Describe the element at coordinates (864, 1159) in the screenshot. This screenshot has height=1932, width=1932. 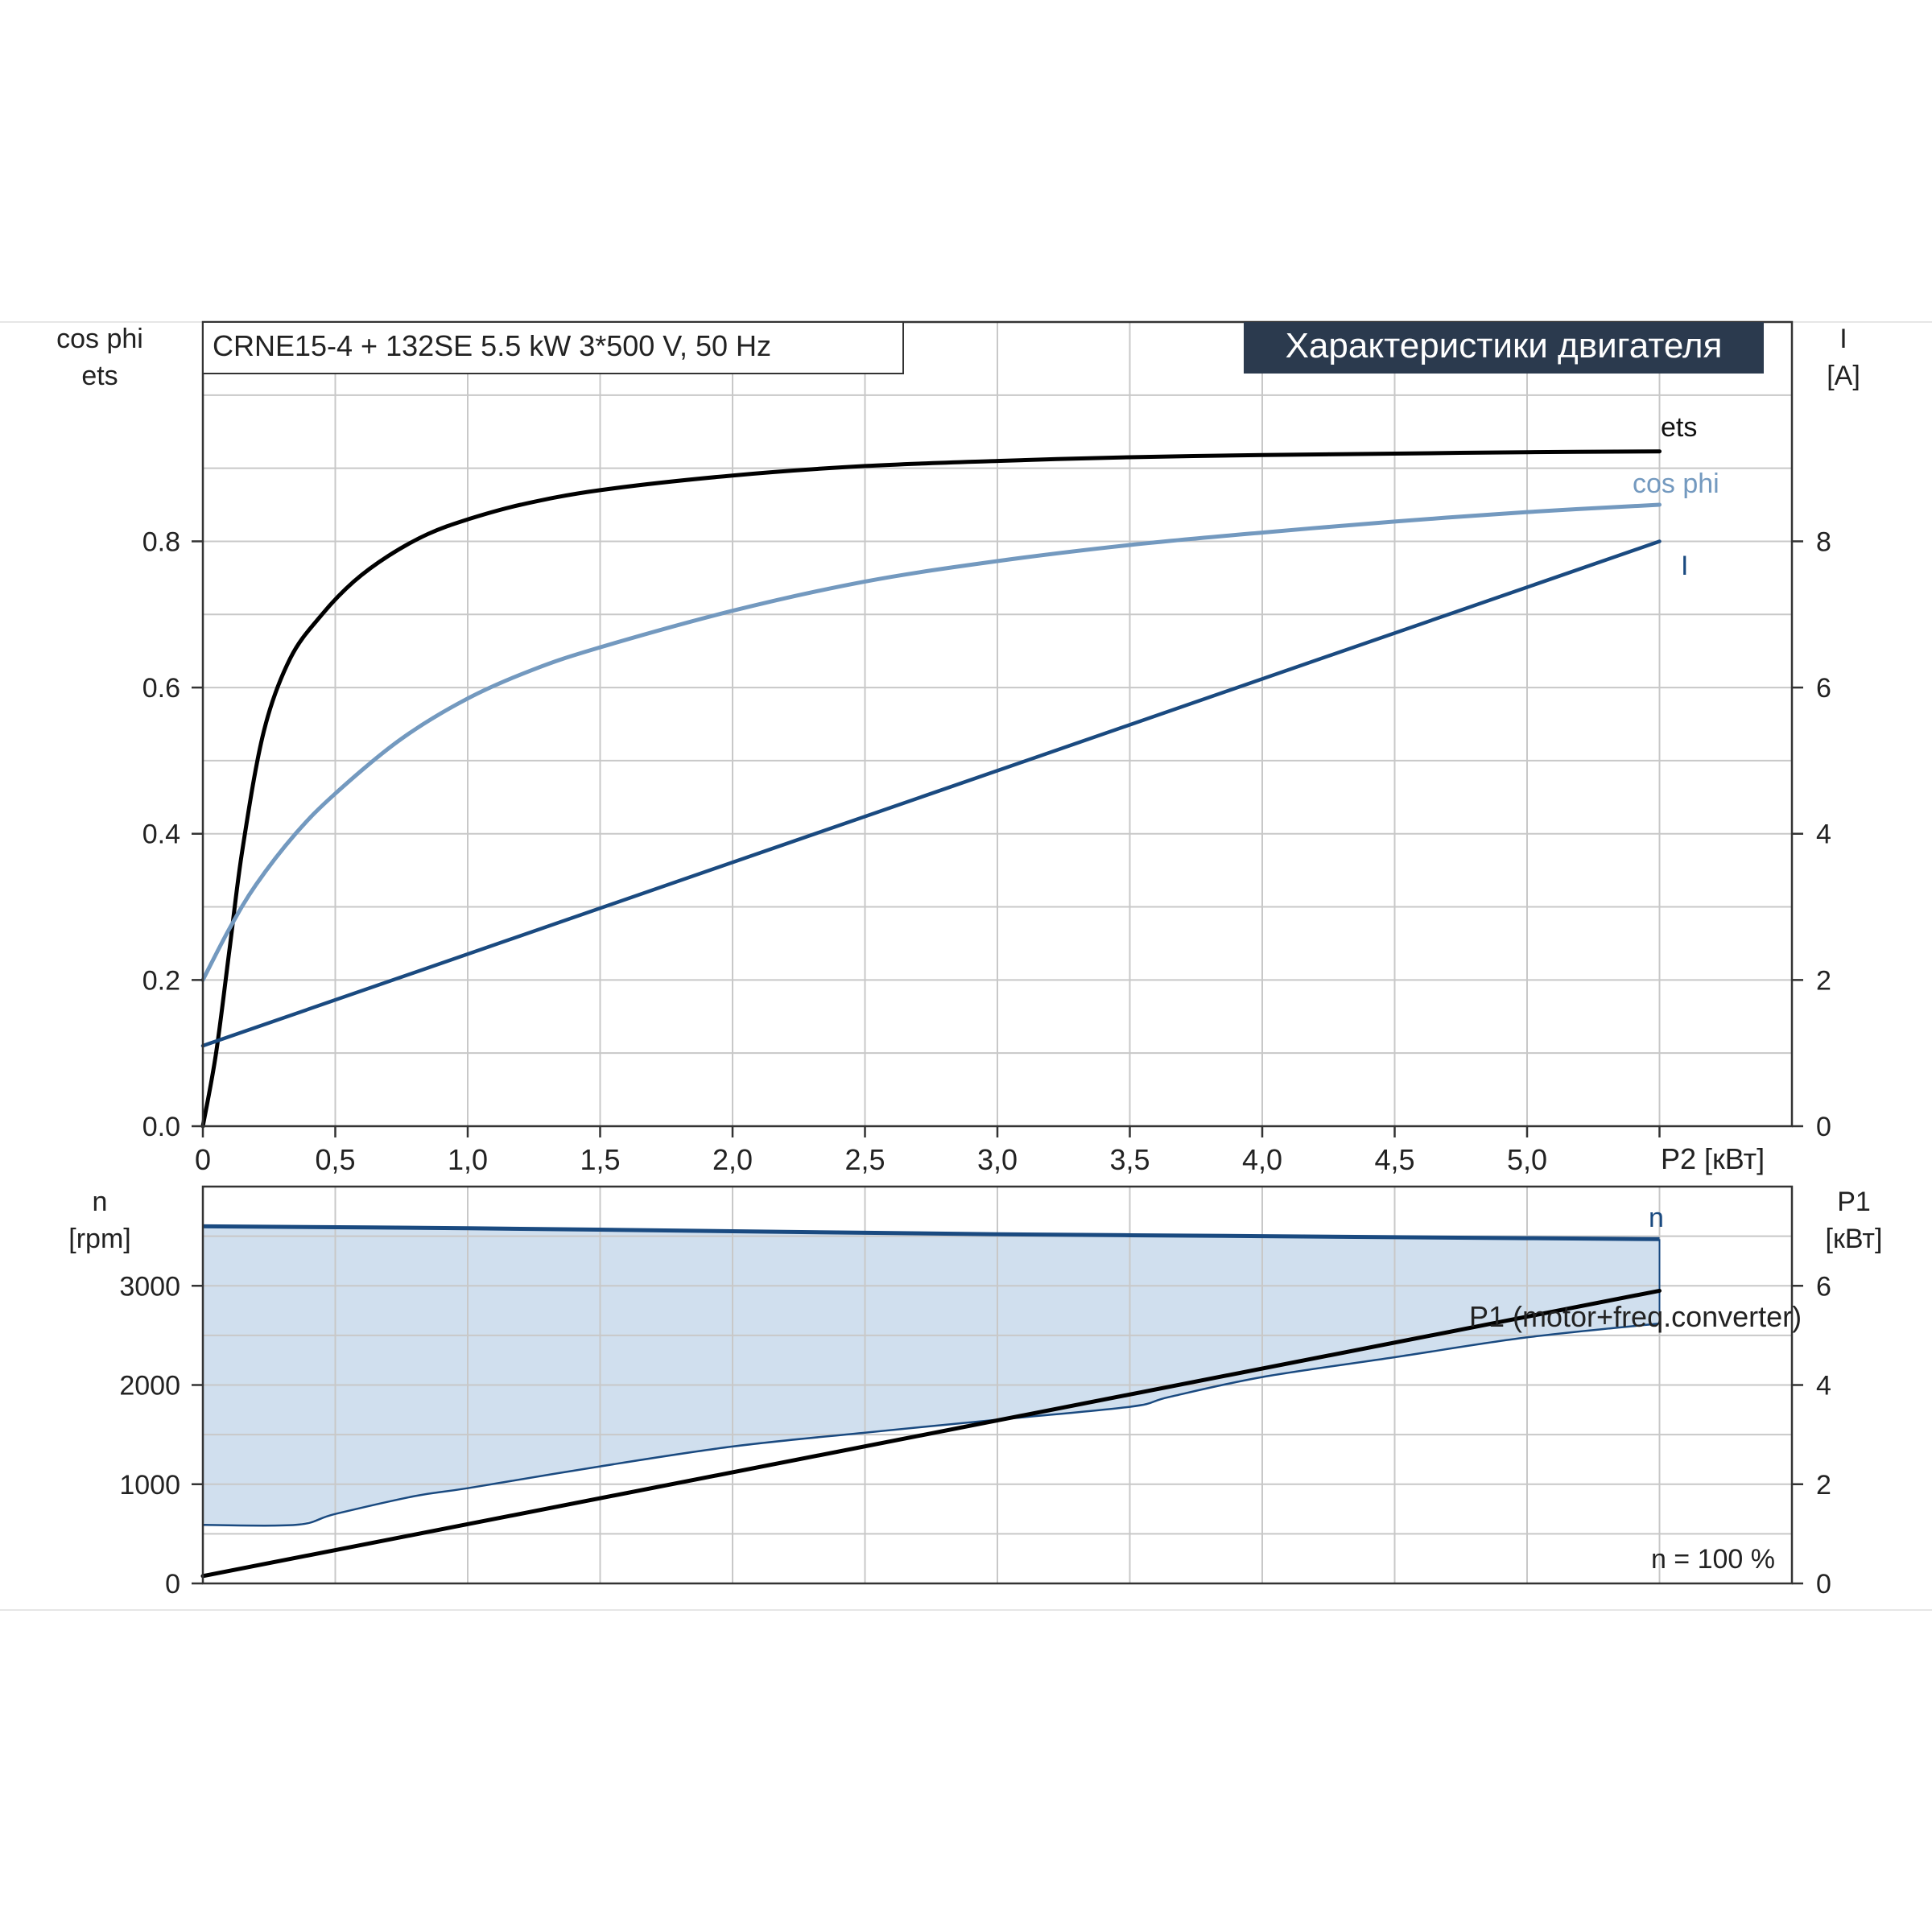
I see `x-tick-label: 2,5` at that location.